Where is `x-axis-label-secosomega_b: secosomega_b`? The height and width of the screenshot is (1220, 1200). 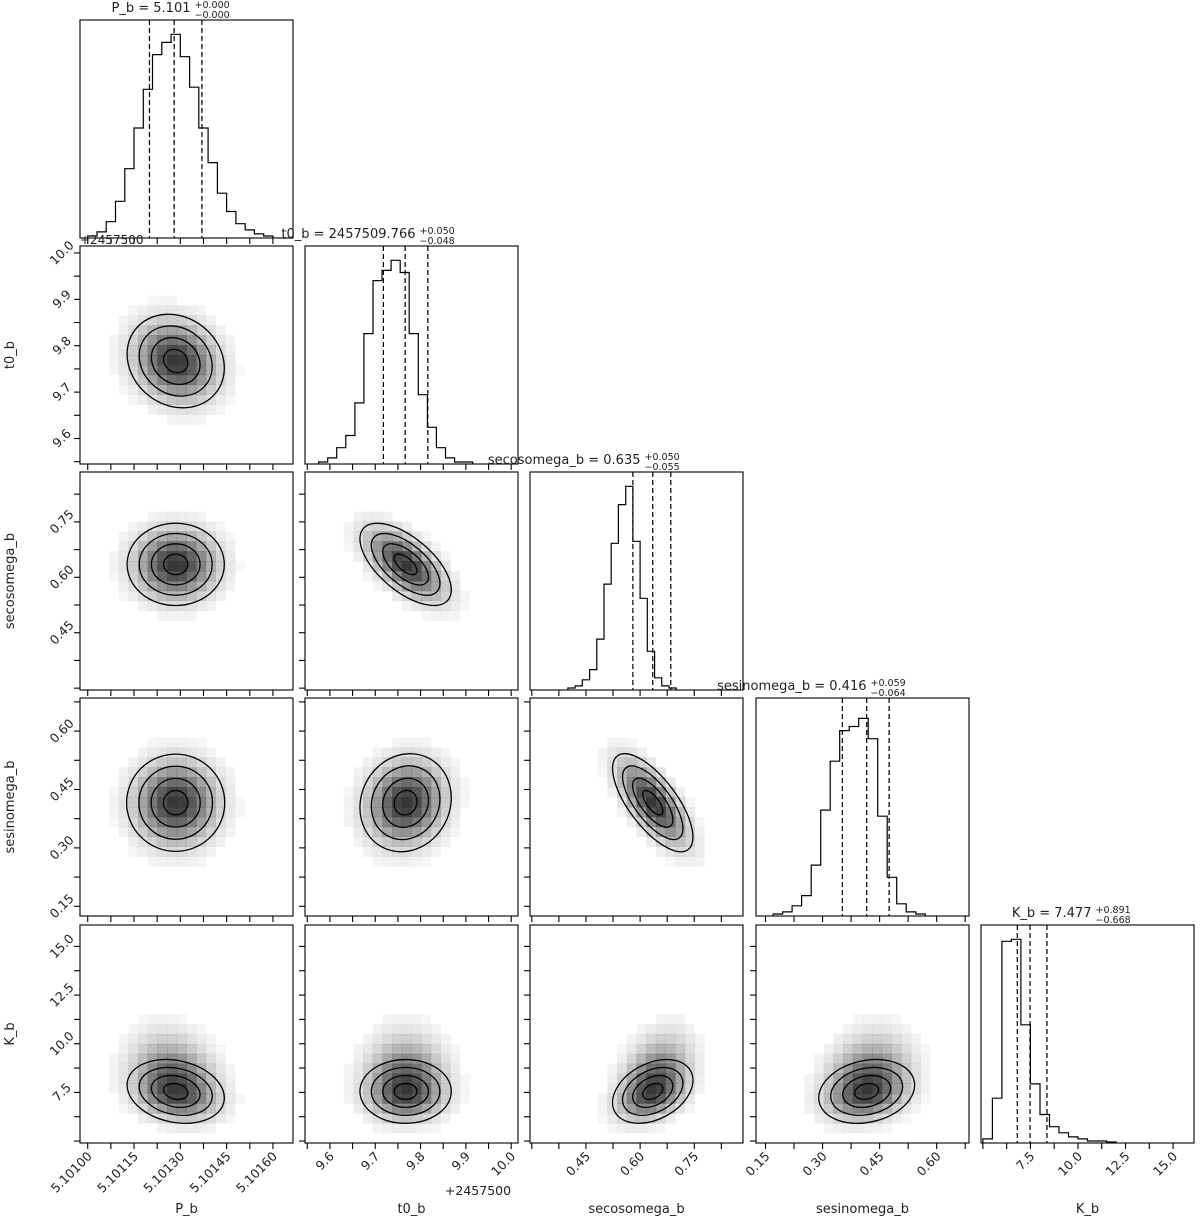
x-axis-label-secosomega_b: secosomega_b is located at coordinates (636, 1209).